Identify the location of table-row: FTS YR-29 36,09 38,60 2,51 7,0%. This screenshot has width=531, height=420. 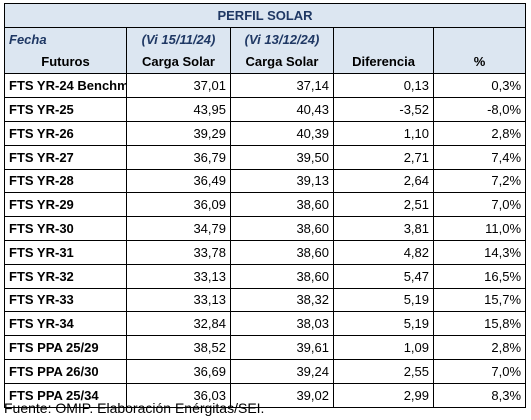
(265, 205).